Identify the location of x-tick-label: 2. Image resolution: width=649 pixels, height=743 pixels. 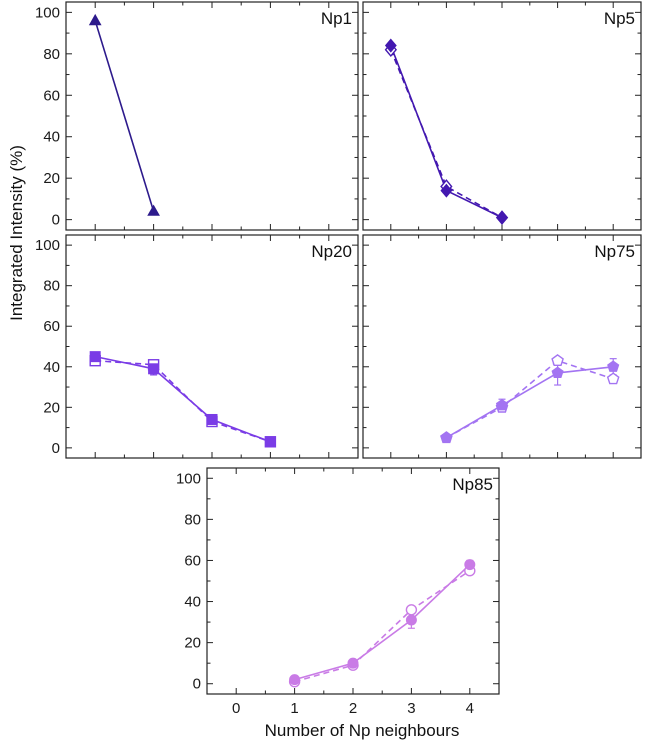
(353, 708).